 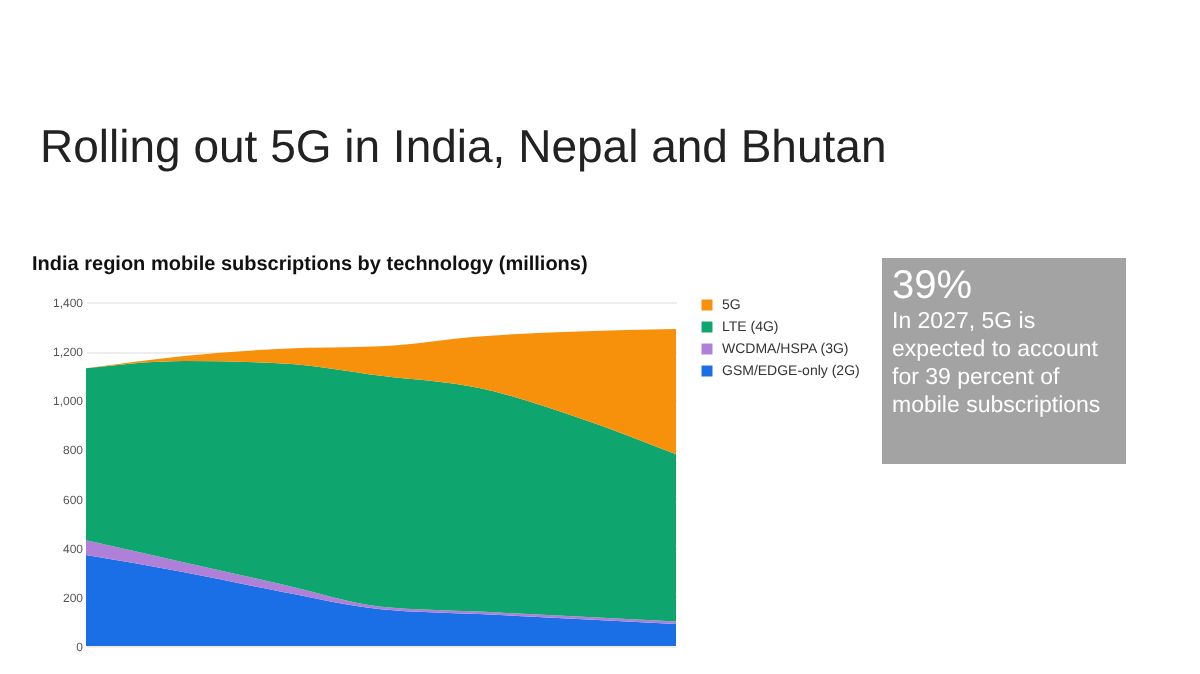 What do you see at coordinates (463, 147) in the screenshot?
I see `chart-title: Rolling out 5G in India, Nepal and Bhutan` at bounding box center [463, 147].